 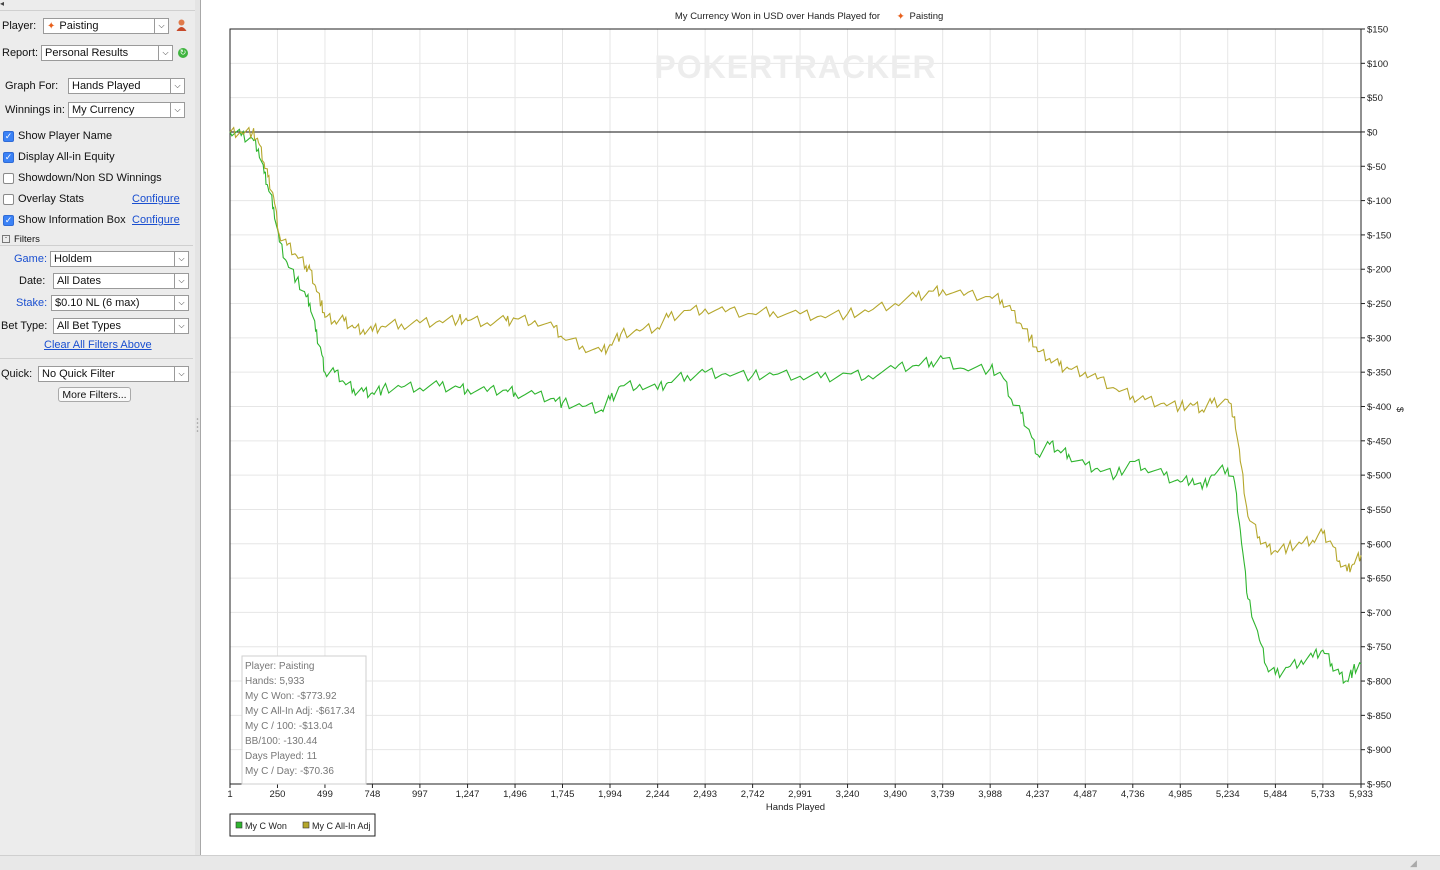 What do you see at coordinates (97, 5) in the screenshot?
I see `panel-collapse-strip: ◂` at bounding box center [97, 5].